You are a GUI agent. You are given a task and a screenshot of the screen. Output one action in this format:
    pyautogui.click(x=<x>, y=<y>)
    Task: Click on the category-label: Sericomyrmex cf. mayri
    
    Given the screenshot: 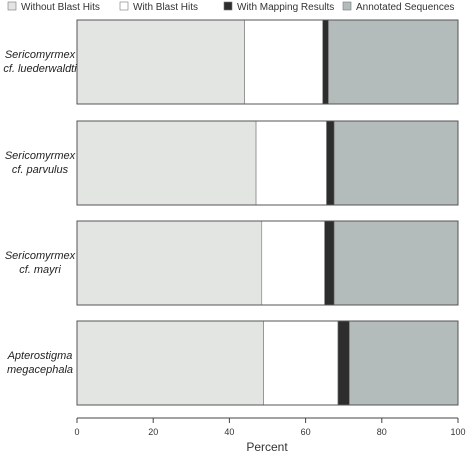 What is the action you would take?
    pyautogui.click(x=40, y=263)
    